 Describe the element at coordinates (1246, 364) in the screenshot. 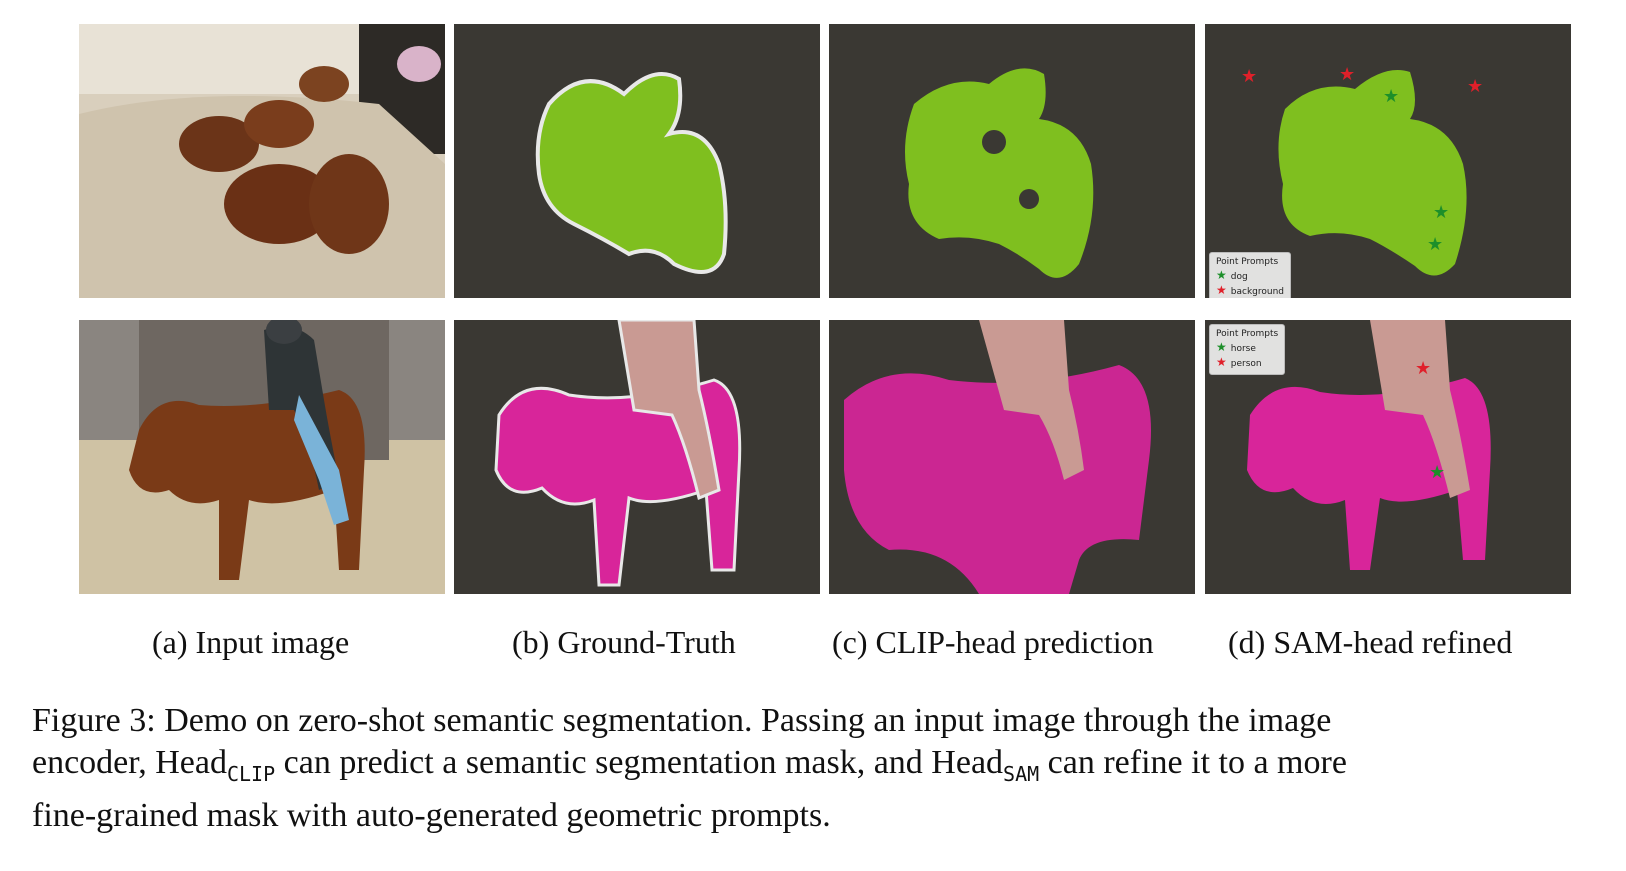

I see `legend-item: person` at that location.